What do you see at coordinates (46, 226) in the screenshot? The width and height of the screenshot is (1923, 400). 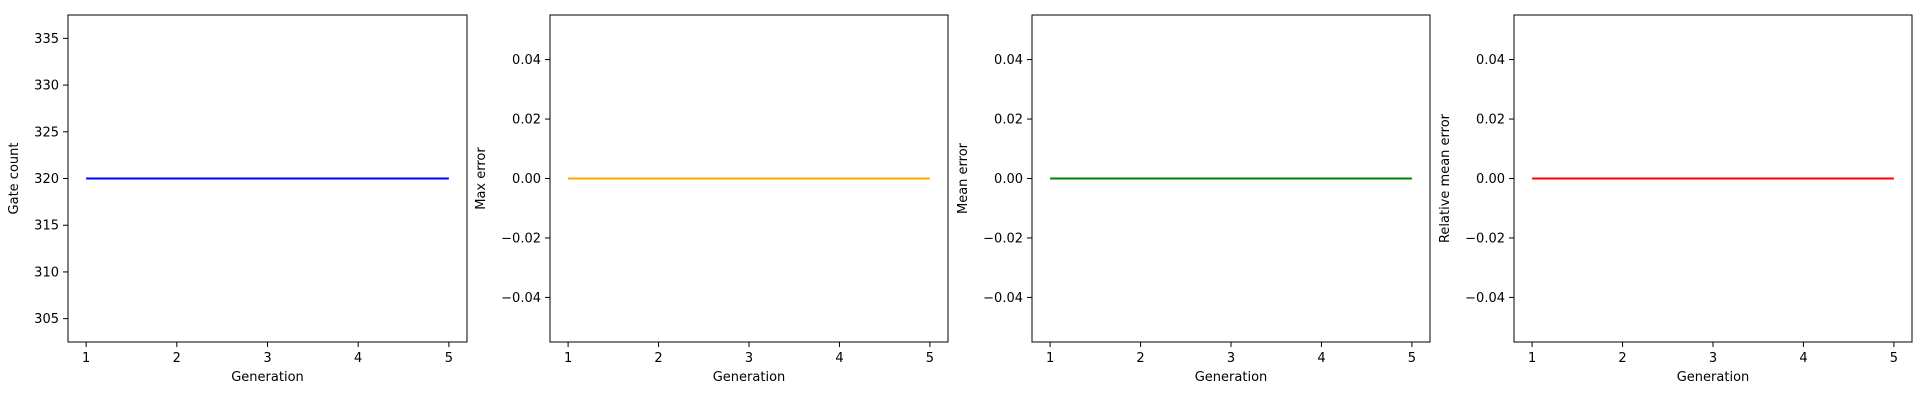 I see `y-tick-label: 315` at bounding box center [46, 226].